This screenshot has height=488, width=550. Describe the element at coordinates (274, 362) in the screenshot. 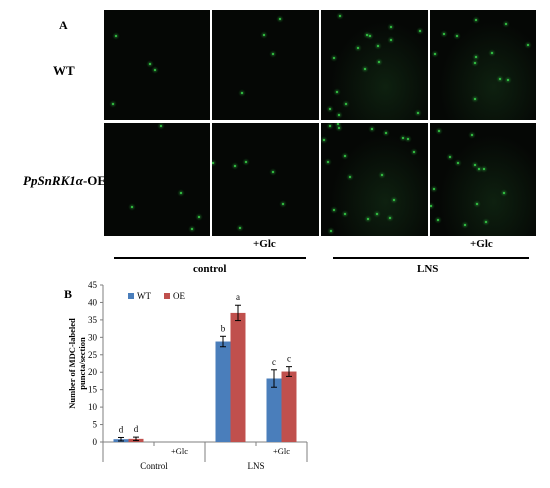

I see `significance-letter: c` at that location.